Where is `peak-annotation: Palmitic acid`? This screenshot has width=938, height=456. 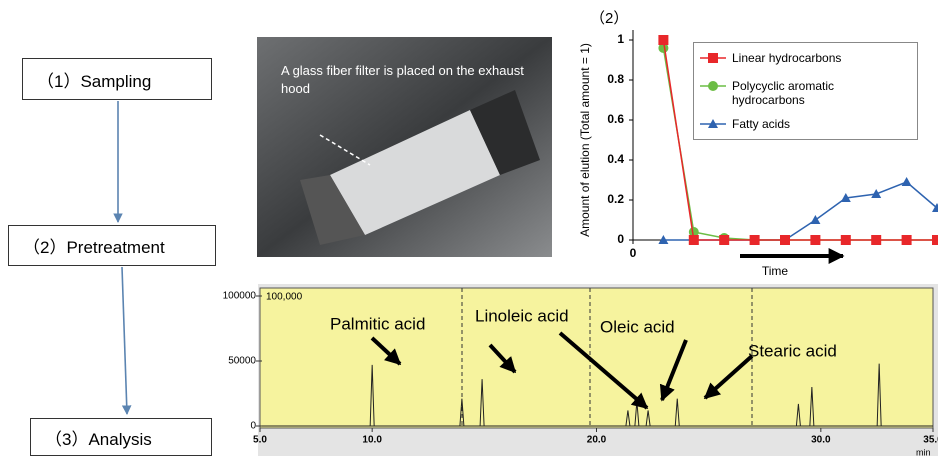 peak-annotation: Palmitic acid is located at coordinates (377, 323).